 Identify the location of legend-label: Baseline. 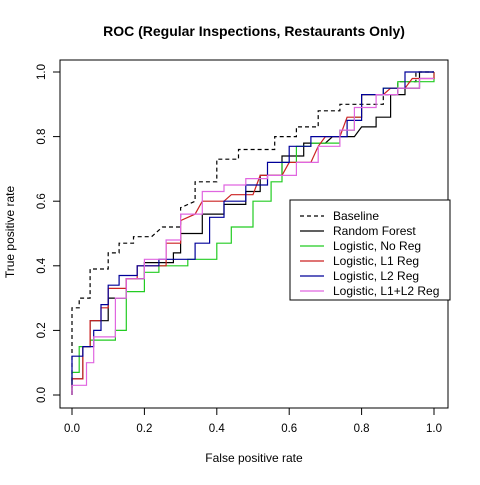
(356, 216).